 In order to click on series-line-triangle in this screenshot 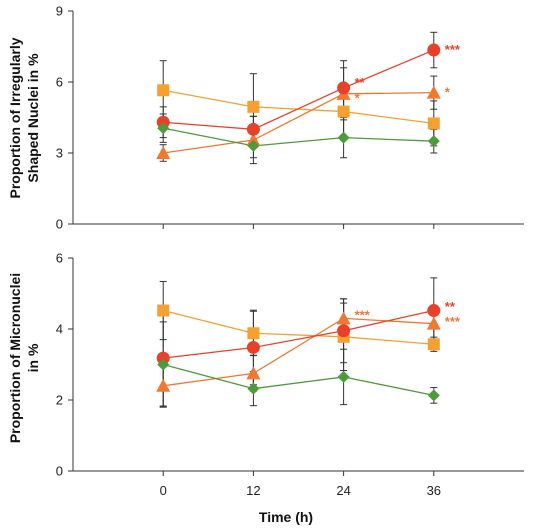, I will do `click(298, 123)`.